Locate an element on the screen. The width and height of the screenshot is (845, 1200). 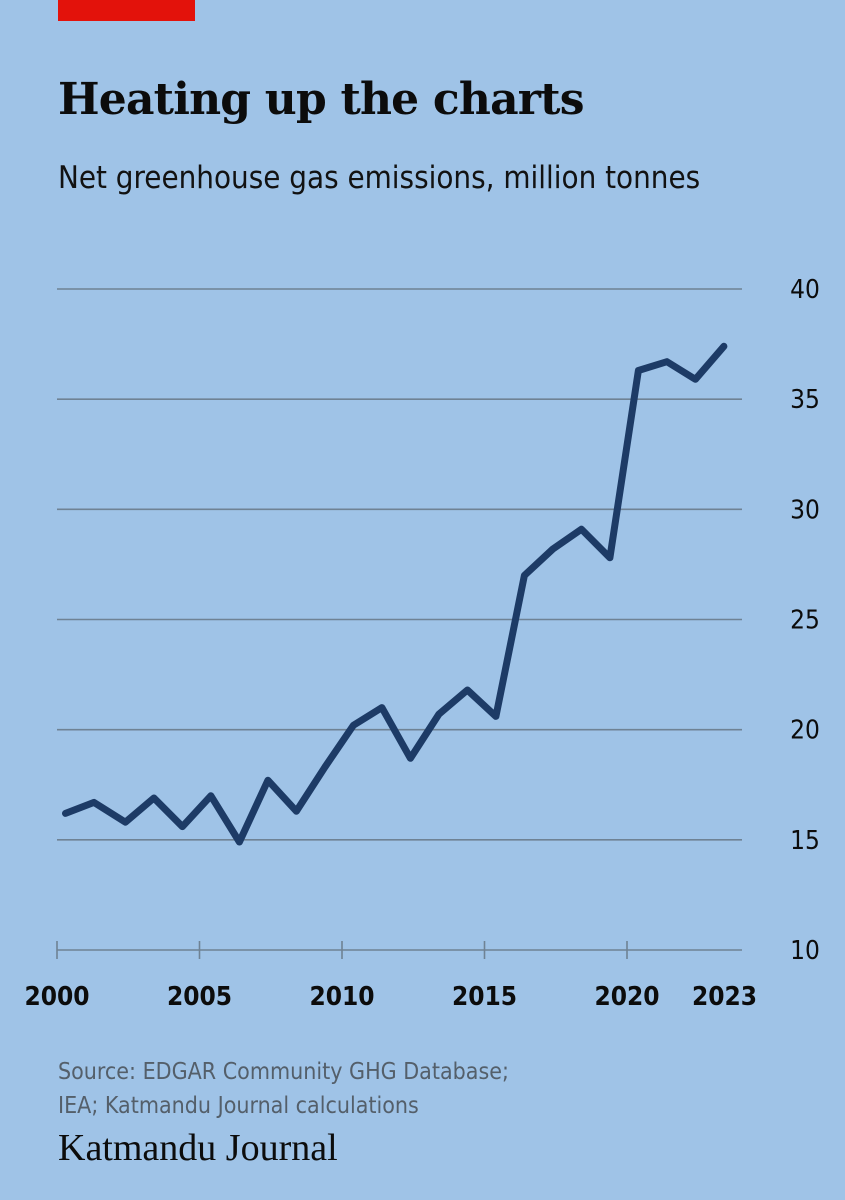
chart-title: Heating up the charts is located at coordinates (321, 99).